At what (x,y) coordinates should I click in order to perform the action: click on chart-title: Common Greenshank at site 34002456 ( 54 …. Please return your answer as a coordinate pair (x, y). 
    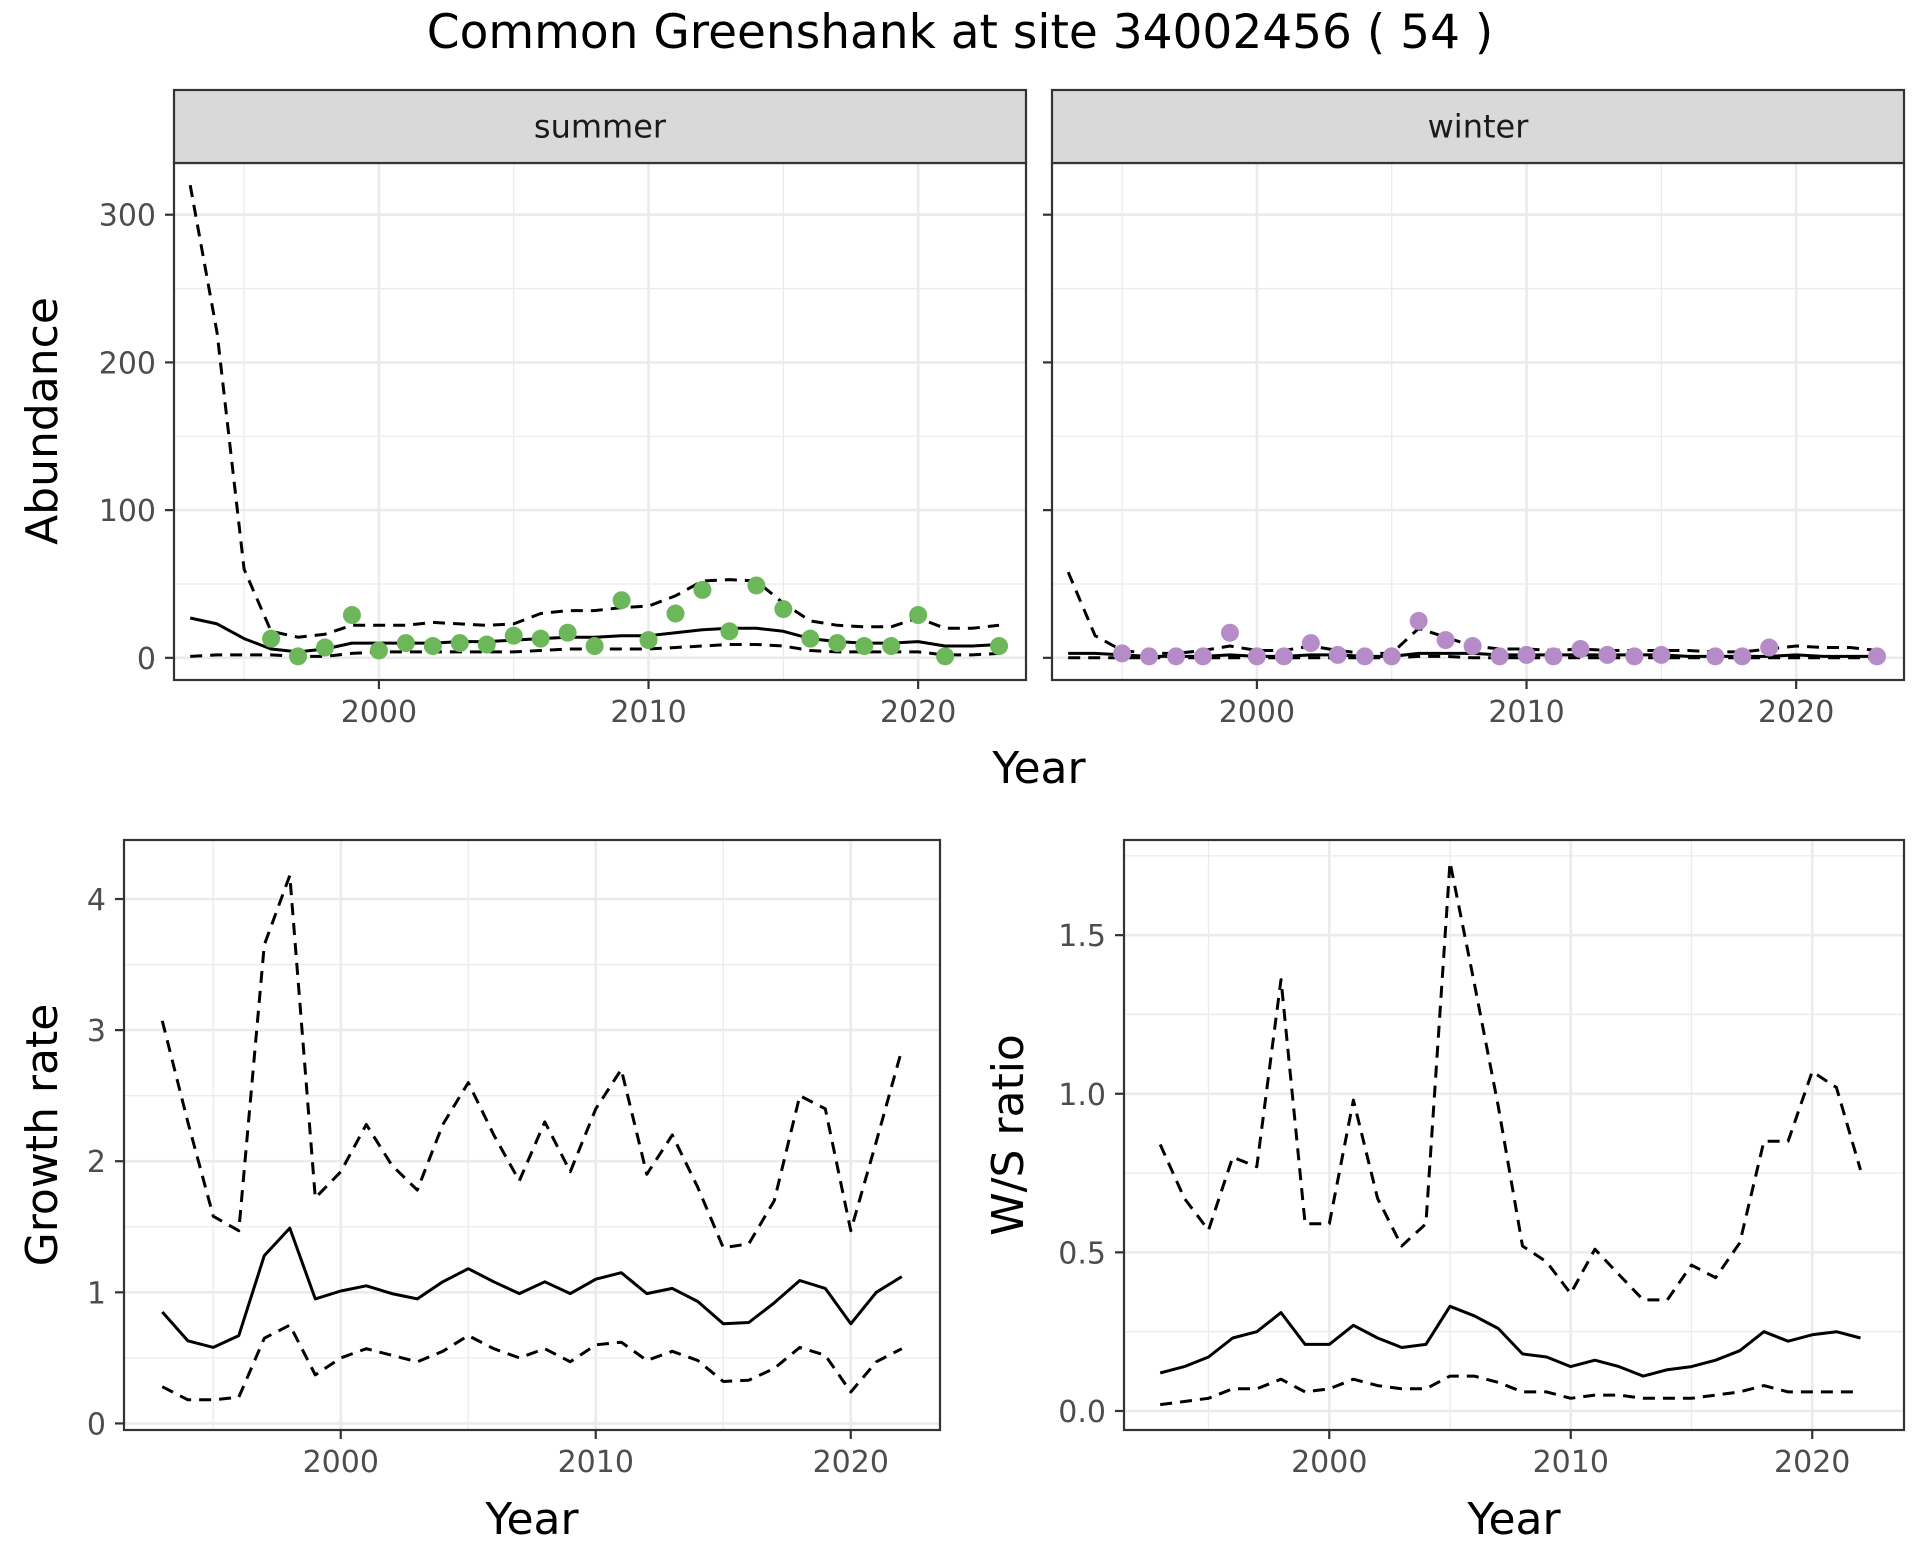
    Looking at the image, I should click on (960, 32).